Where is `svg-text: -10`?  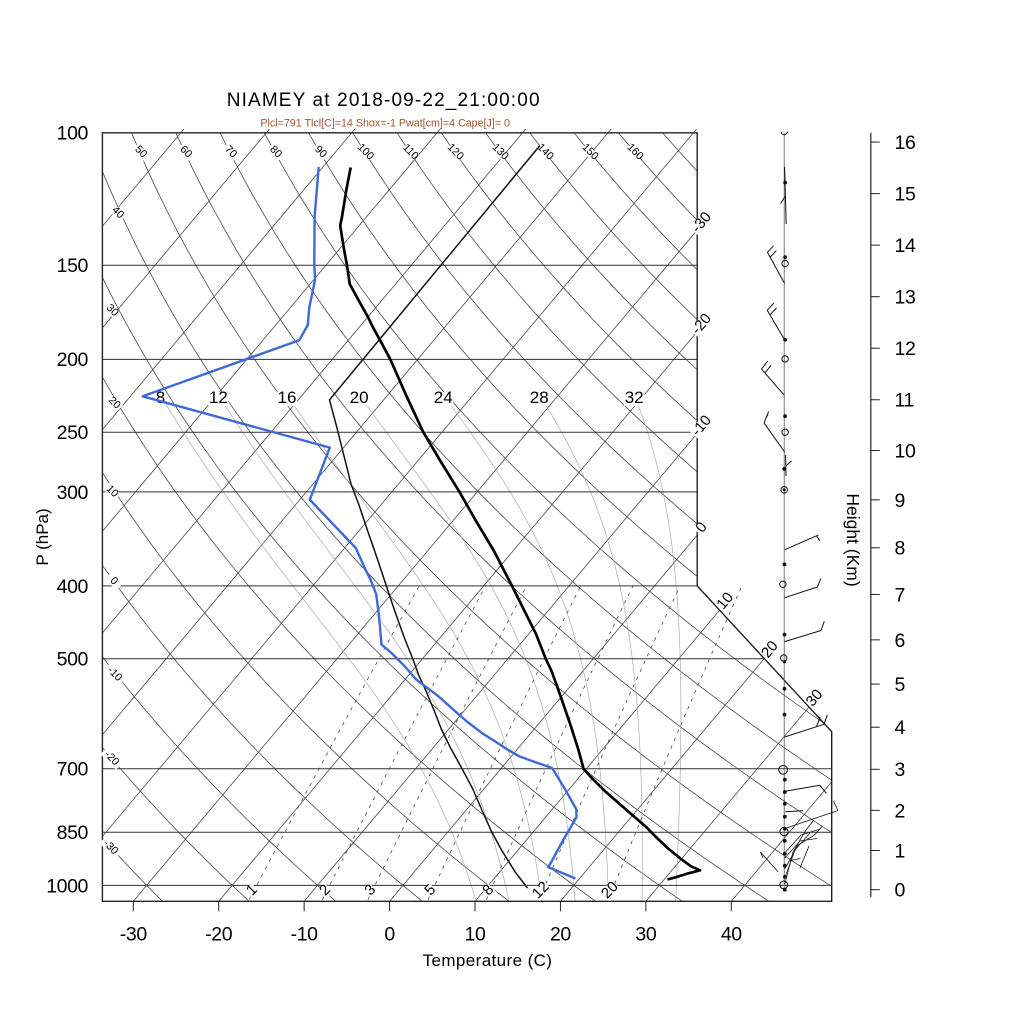 svg-text: -10 is located at coordinates (305, 934).